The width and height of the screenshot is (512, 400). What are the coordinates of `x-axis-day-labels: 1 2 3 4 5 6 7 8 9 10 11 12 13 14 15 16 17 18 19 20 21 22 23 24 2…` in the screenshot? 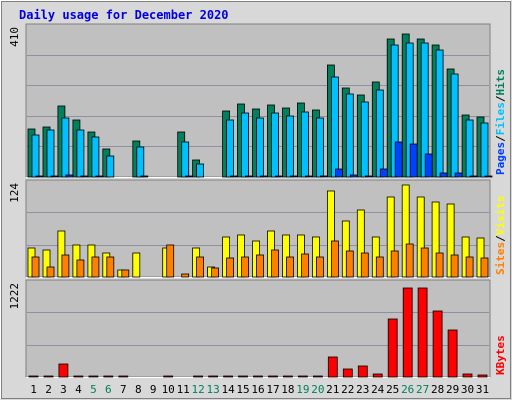 It's located at (259, 389).